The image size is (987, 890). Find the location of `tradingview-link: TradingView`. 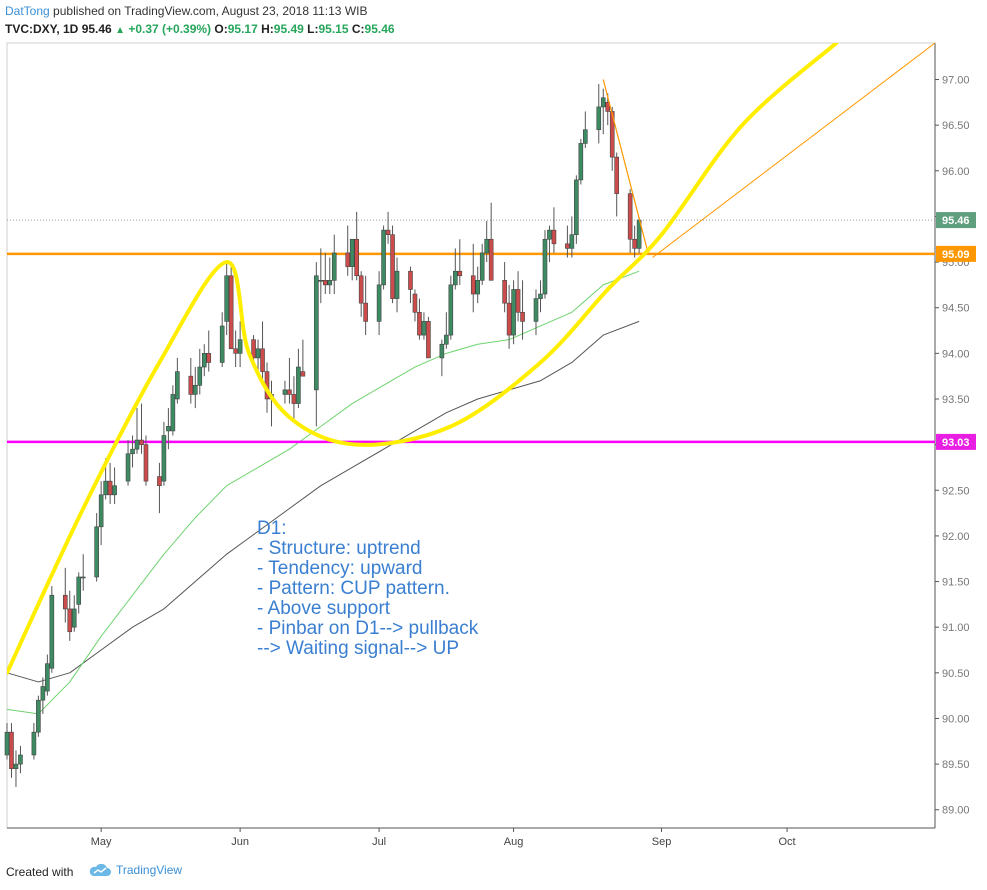

tradingview-link: TradingView is located at coordinates (135, 870).